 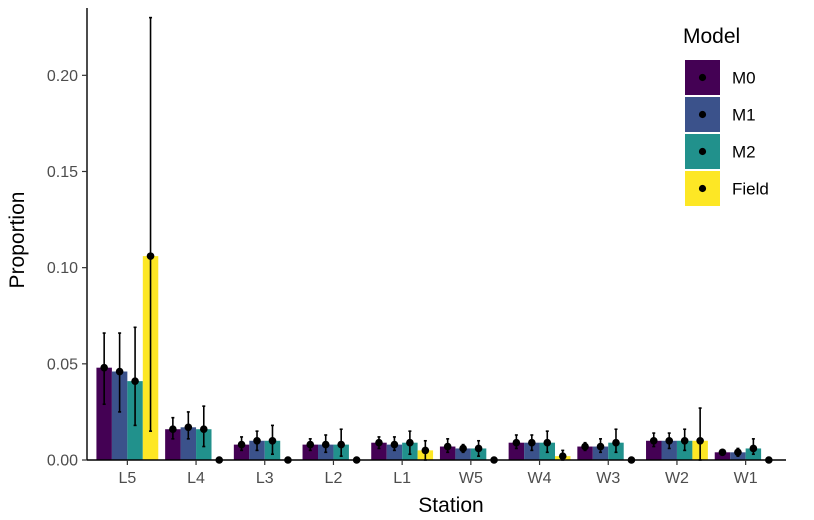 I want to click on y-tick-label: 0.05, so click(x=62, y=364).